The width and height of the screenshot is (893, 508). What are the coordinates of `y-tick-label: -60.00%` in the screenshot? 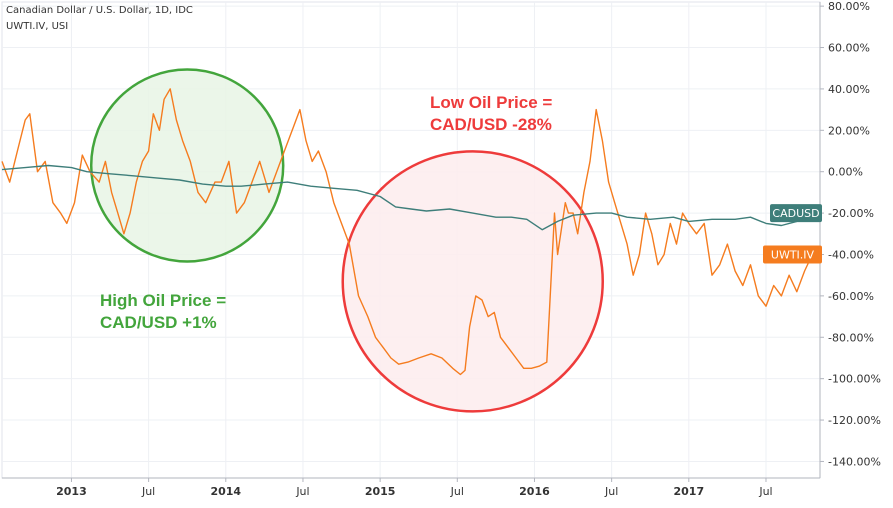 It's located at (851, 296).